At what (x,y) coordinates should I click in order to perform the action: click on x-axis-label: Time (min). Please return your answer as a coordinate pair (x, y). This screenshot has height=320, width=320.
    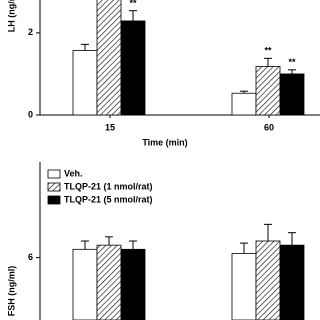
    Looking at the image, I should click on (164, 142).